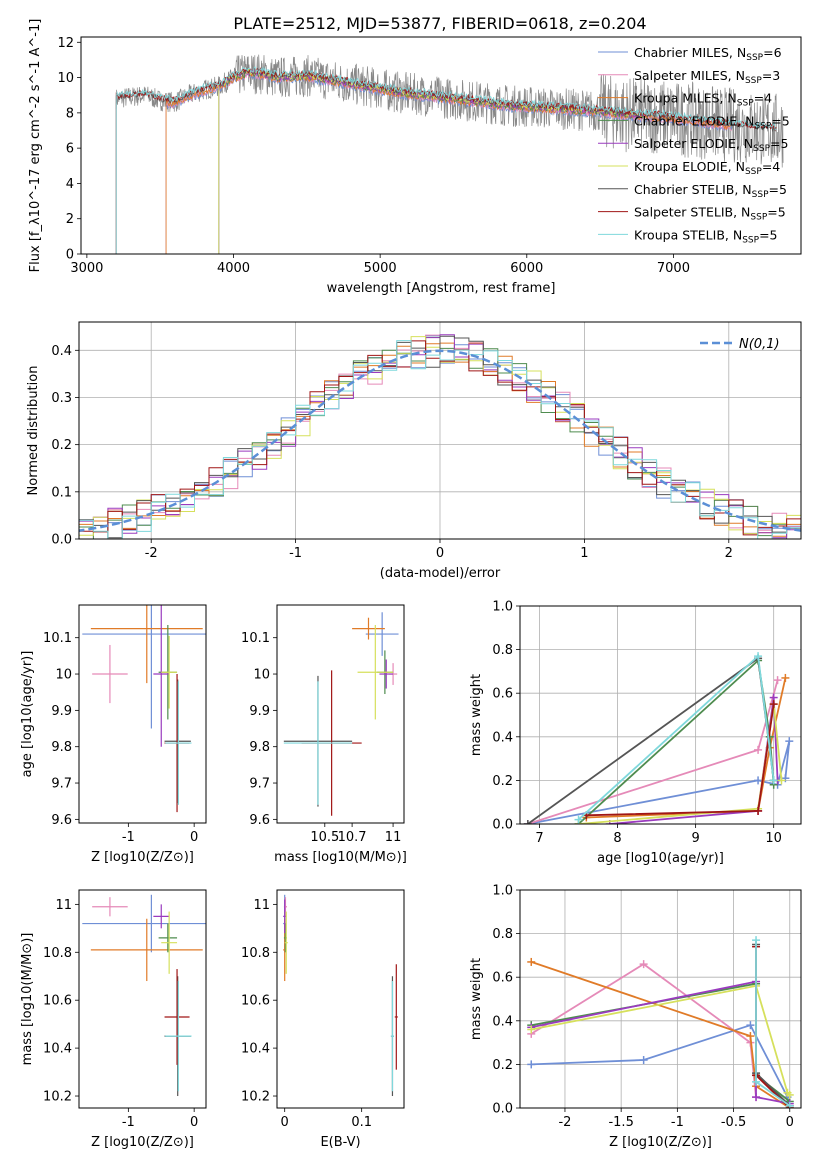  Describe the element at coordinates (759, 344) in the screenshot. I see `legend-label: N(0,1)` at that location.